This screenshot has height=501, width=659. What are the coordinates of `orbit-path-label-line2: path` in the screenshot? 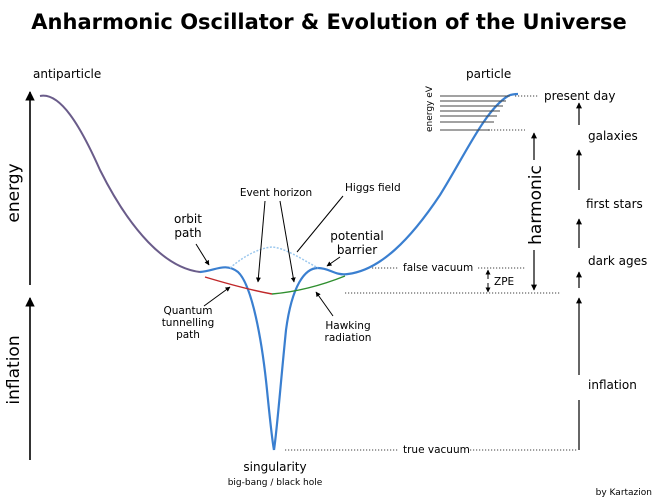 It's located at (187, 233).